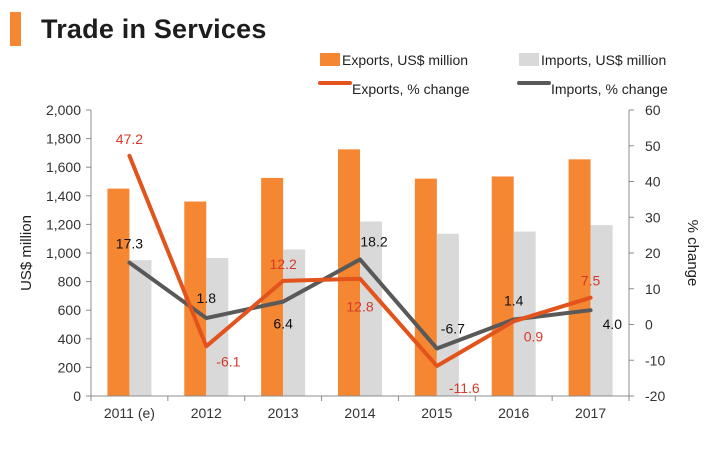  Describe the element at coordinates (653, 289) in the screenshot. I see `right-tick-label: 10` at that location.